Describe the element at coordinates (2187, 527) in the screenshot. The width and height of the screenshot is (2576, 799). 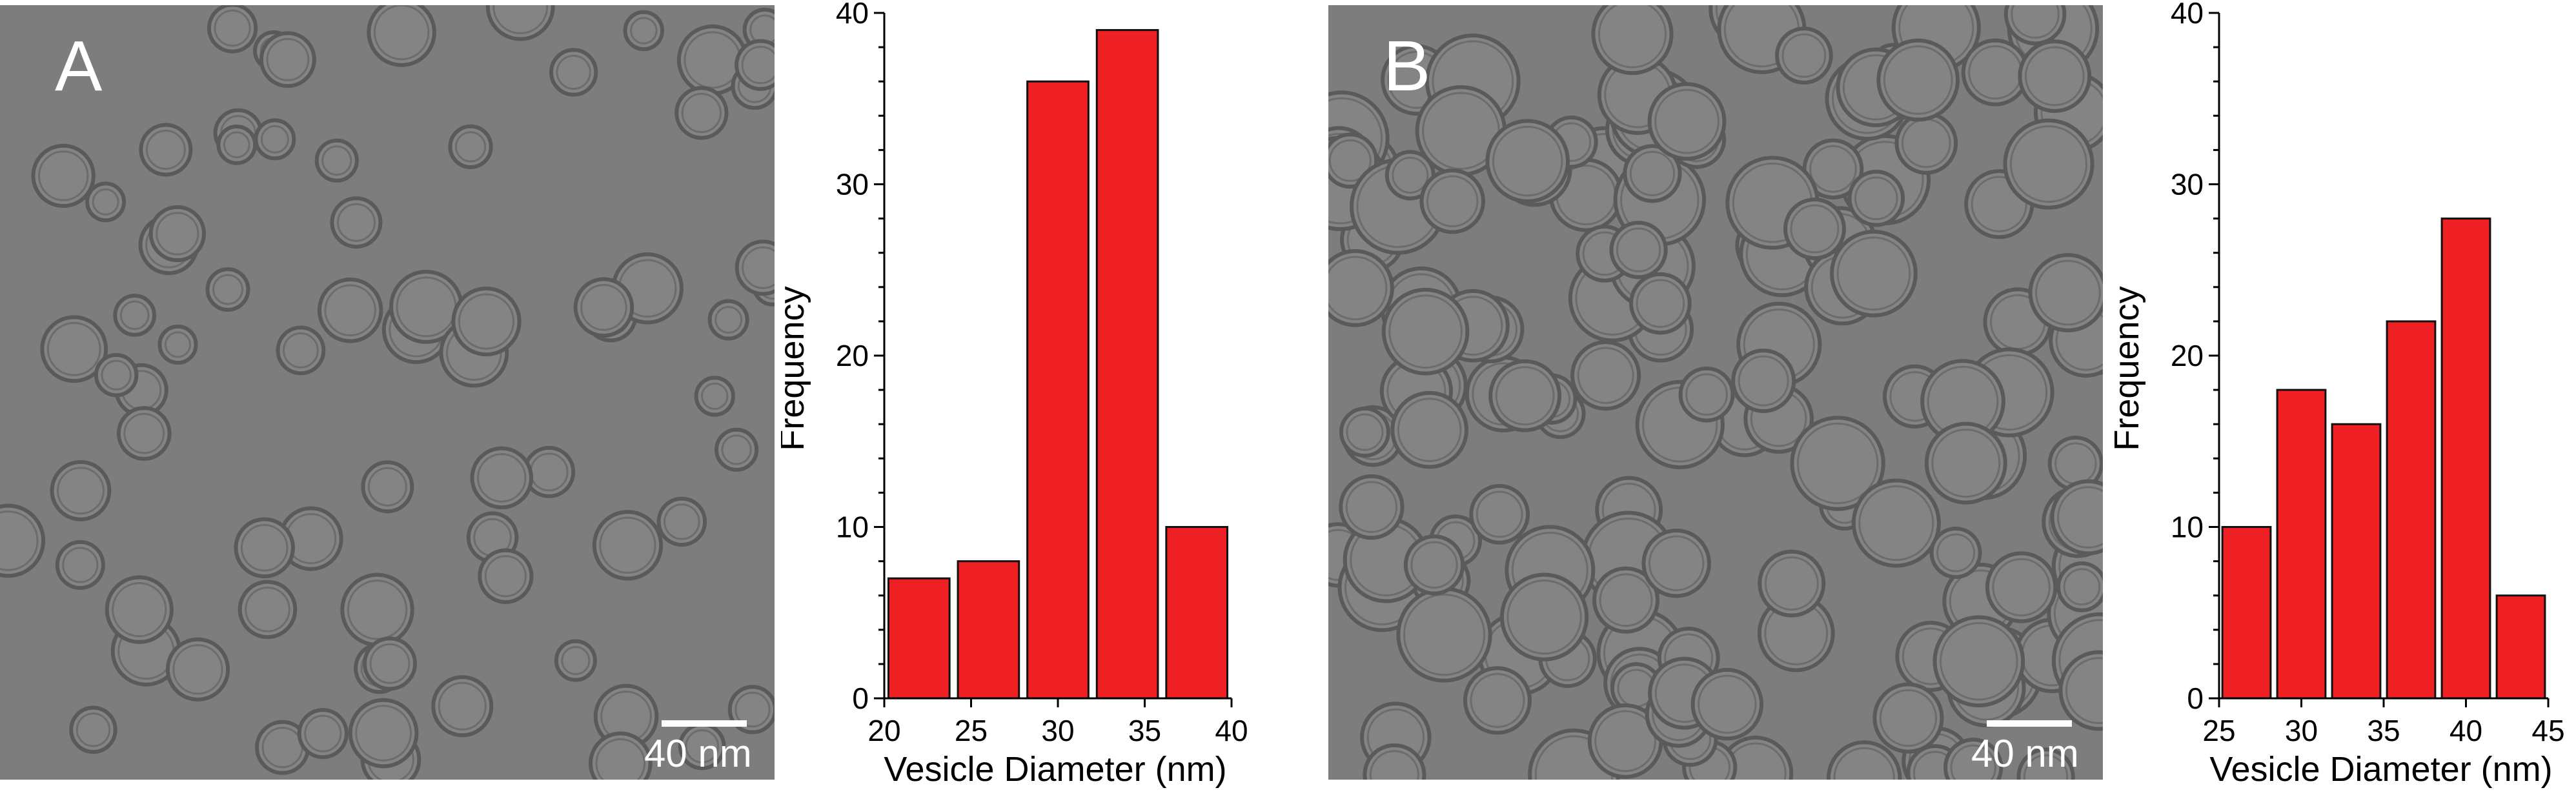
I see `y-tick-label: 10` at that location.